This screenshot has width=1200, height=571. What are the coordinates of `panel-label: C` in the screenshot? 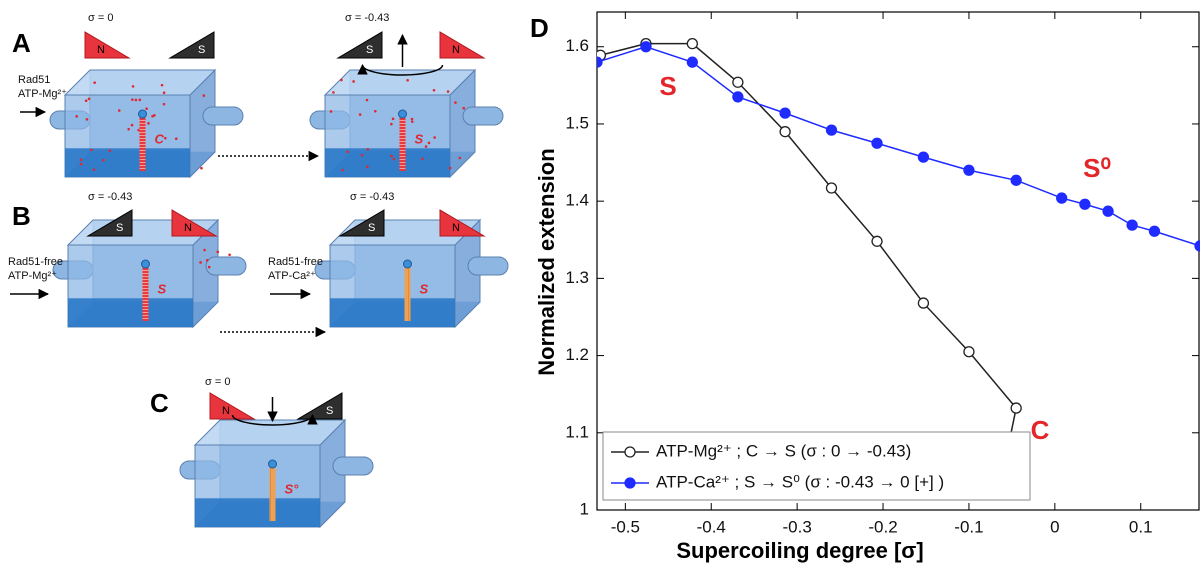 It's located at (159, 403).